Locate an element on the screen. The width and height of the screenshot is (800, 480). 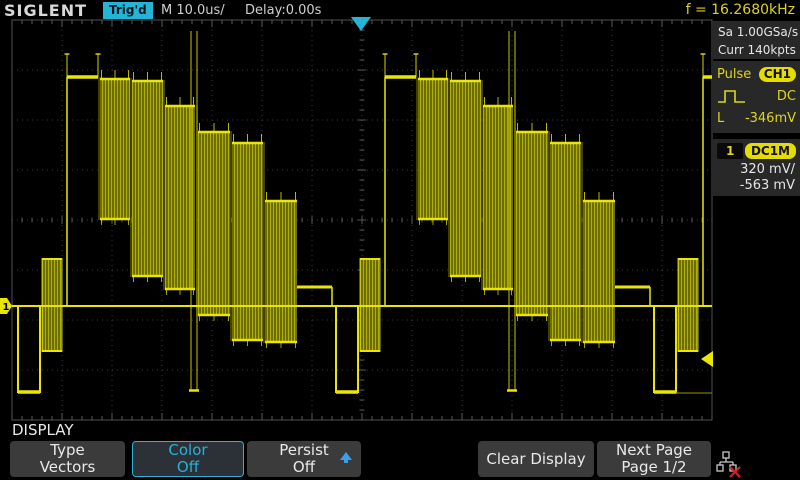
softkey-clear-display: Clear Display is located at coordinates (536, 459).